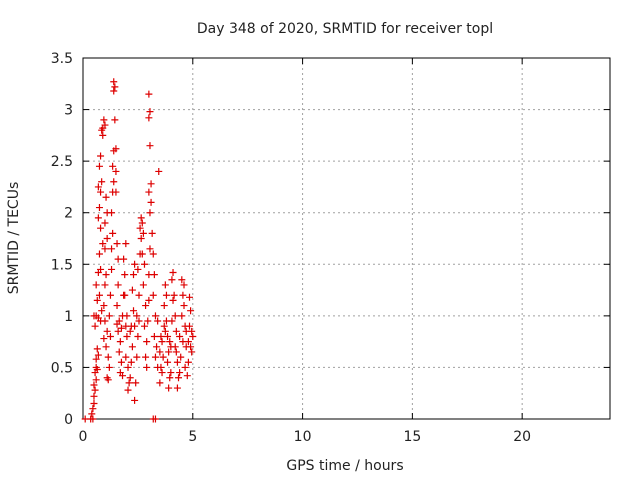 Image resolution: width=640 pixels, height=480 pixels. Describe the element at coordinates (62, 239) in the screenshot. I see `y-tick-labels: 0 0.5 1 1.5 2 2.5 3 3.5` at that location.